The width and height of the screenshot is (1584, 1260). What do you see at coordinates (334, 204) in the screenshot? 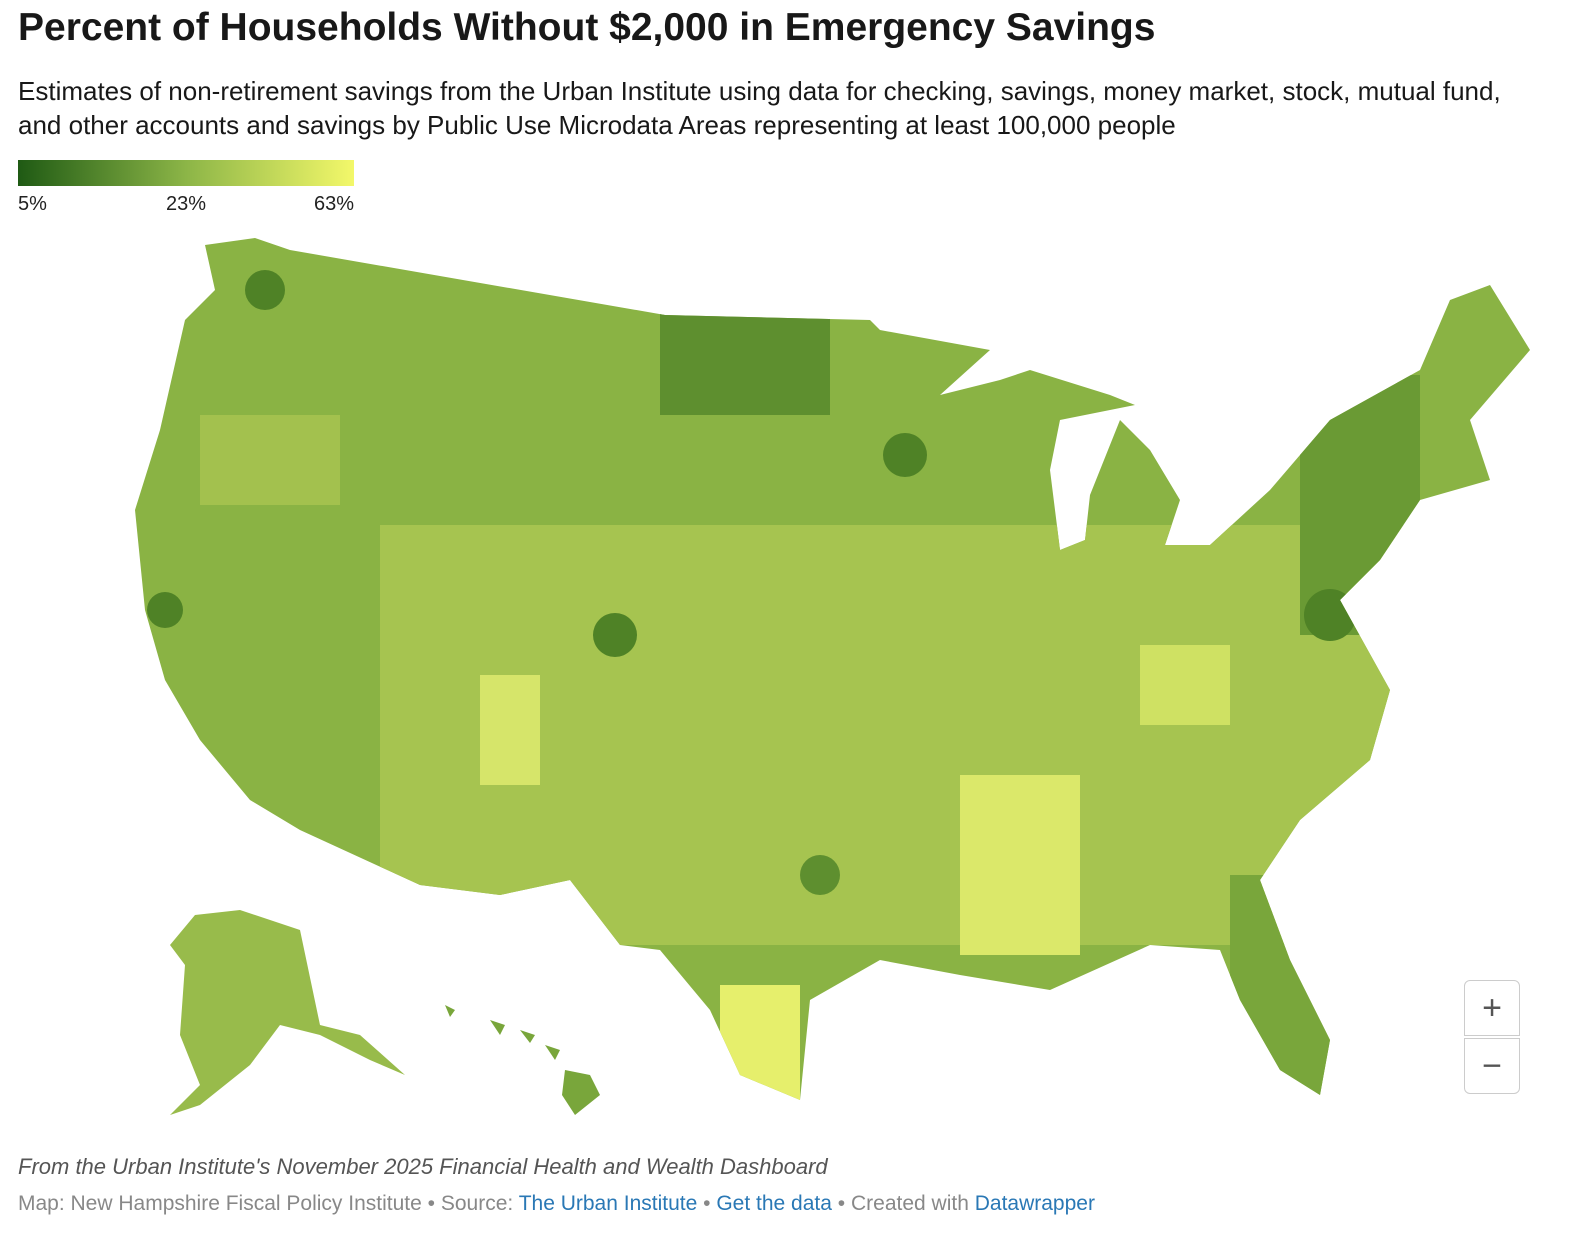
I see `legend-label: 63%` at bounding box center [334, 204].